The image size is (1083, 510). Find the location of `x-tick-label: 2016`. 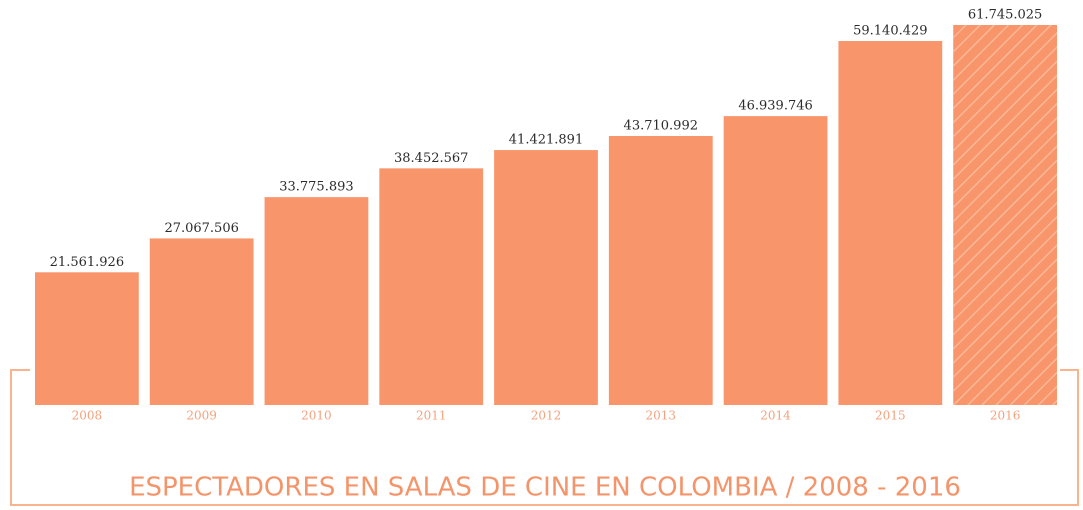

x-tick-label: 2016 is located at coordinates (1005, 416).